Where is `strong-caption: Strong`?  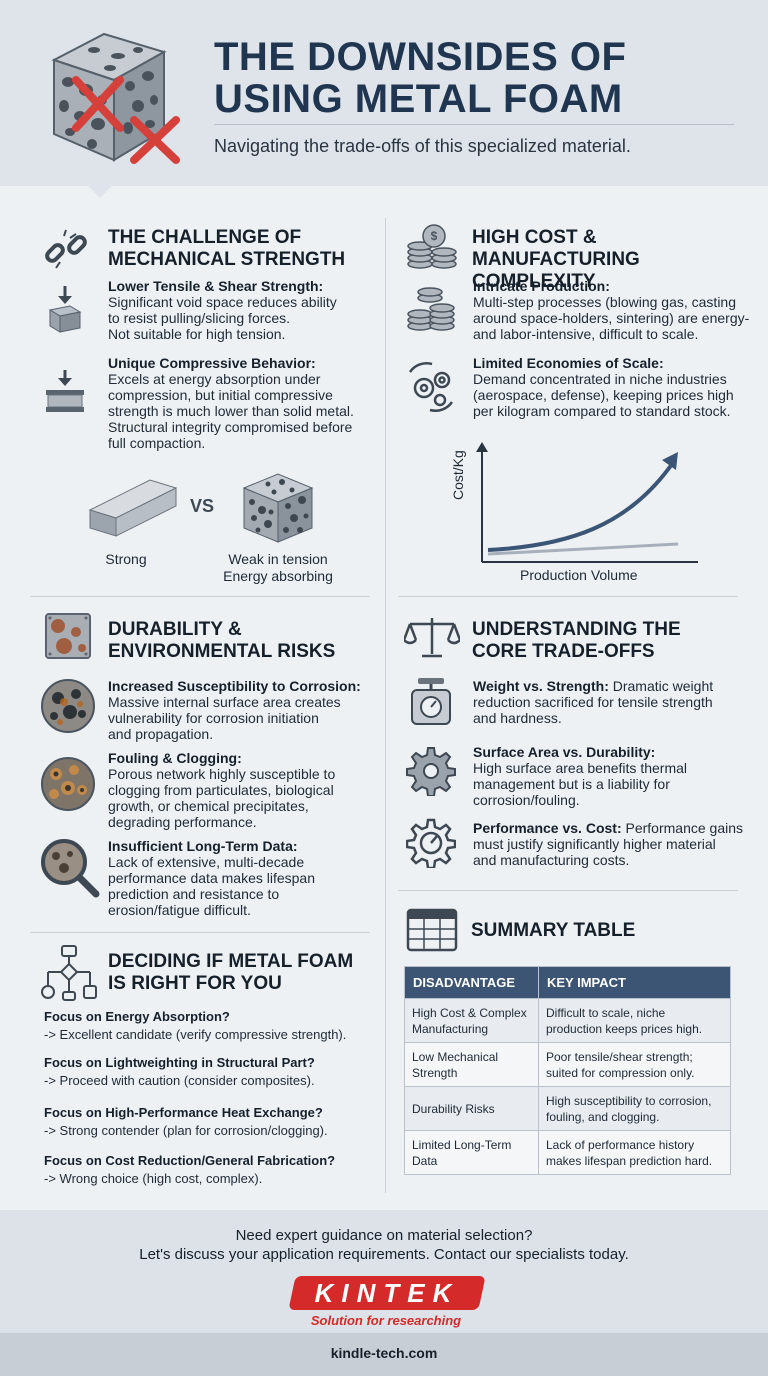 strong-caption: Strong is located at coordinates (126, 559).